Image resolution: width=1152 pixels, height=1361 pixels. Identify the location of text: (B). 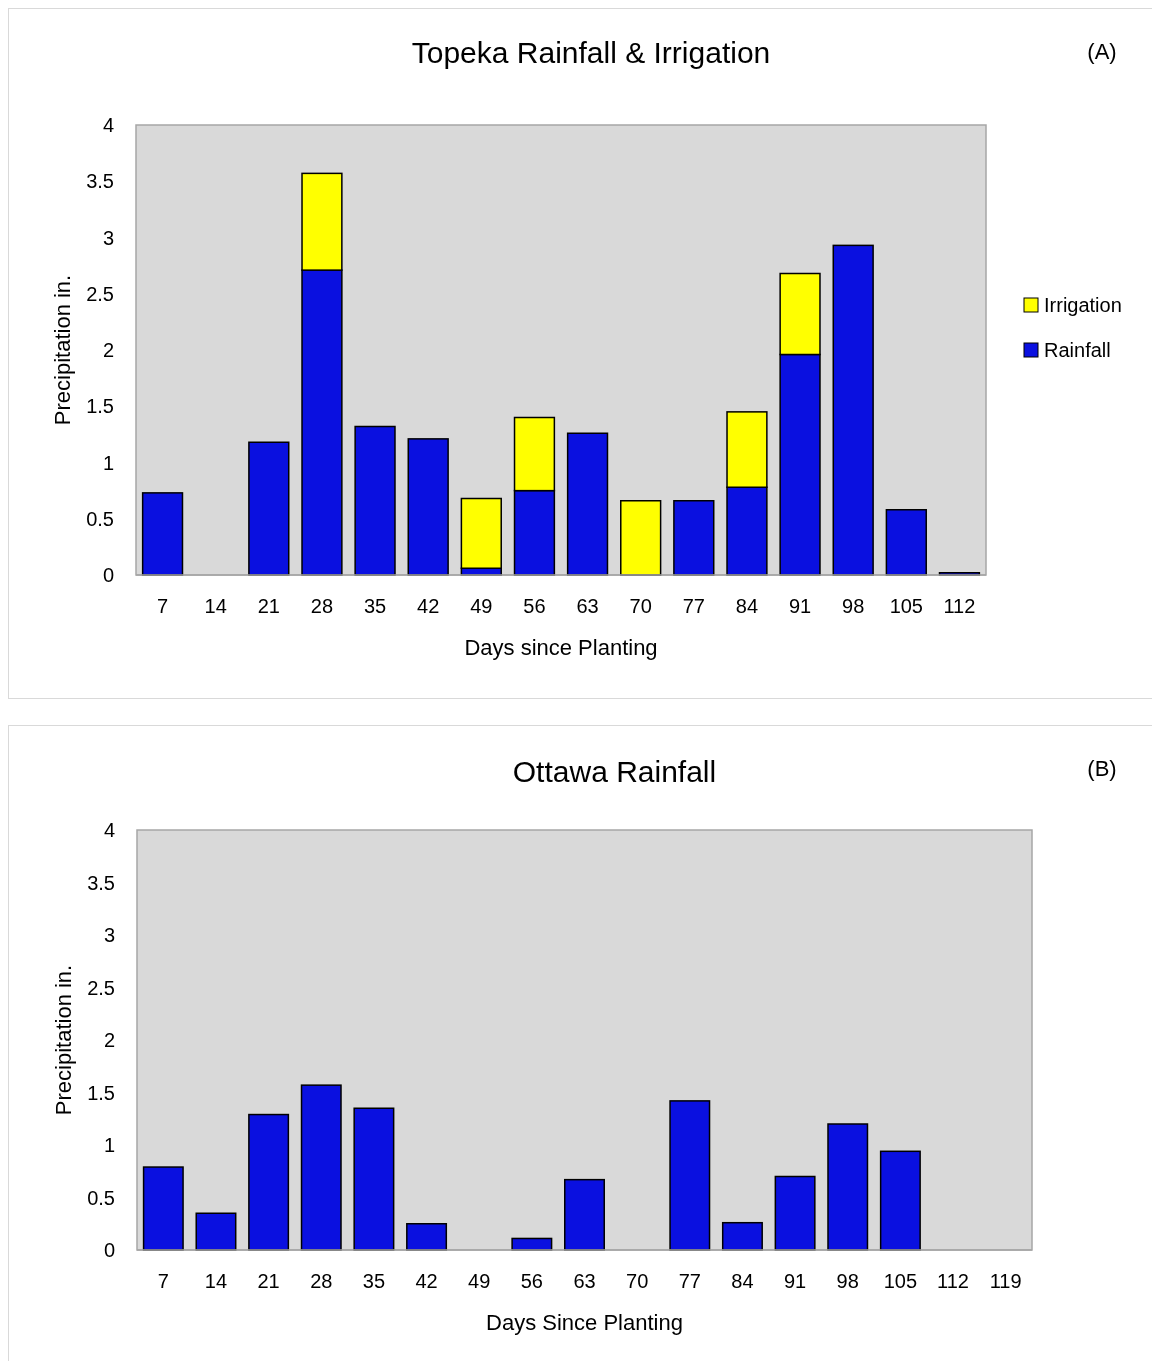
(1102, 768).